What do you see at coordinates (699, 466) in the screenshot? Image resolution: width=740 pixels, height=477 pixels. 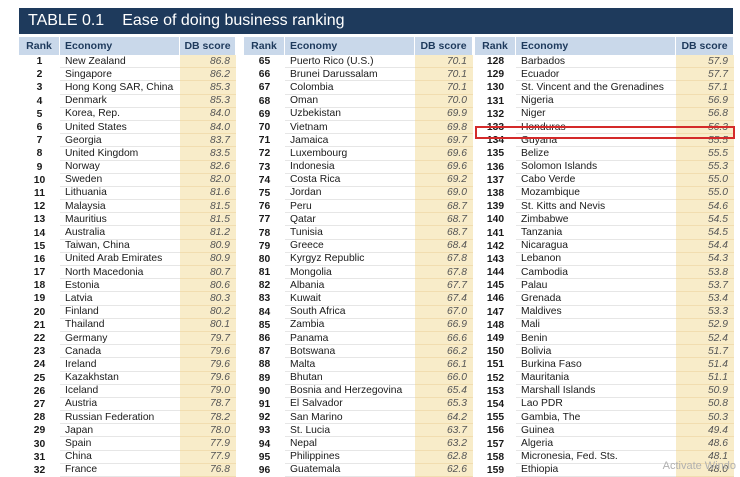 I see `activation-watermark: Activate Windo` at bounding box center [699, 466].